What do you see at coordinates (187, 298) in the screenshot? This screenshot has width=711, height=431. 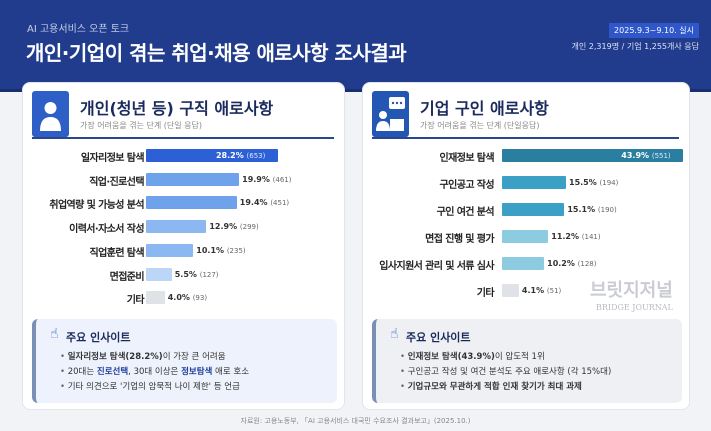 I see `bar-value: 4.0% (93)` at bounding box center [187, 298].